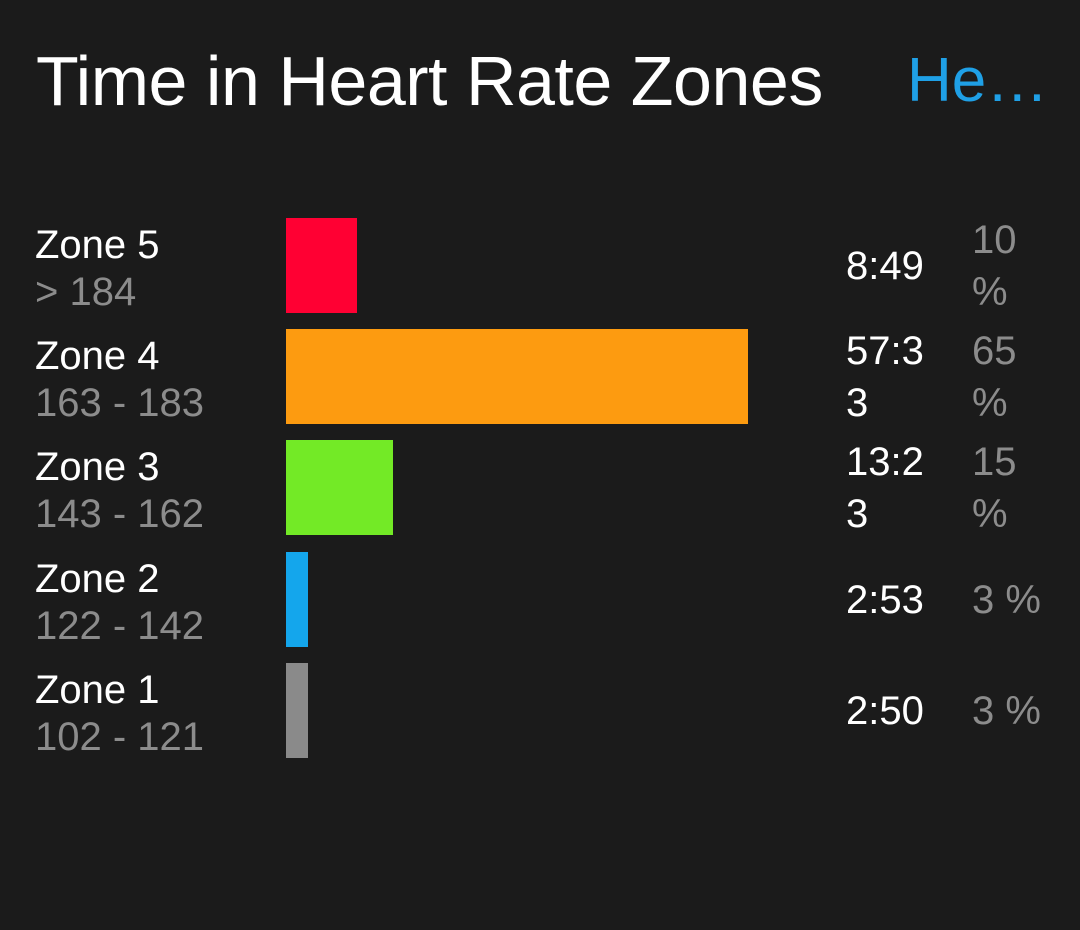 This screenshot has height=930, width=1080. What do you see at coordinates (120, 626) in the screenshot?
I see `zone-range: 122 - 142` at bounding box center [120, 626].